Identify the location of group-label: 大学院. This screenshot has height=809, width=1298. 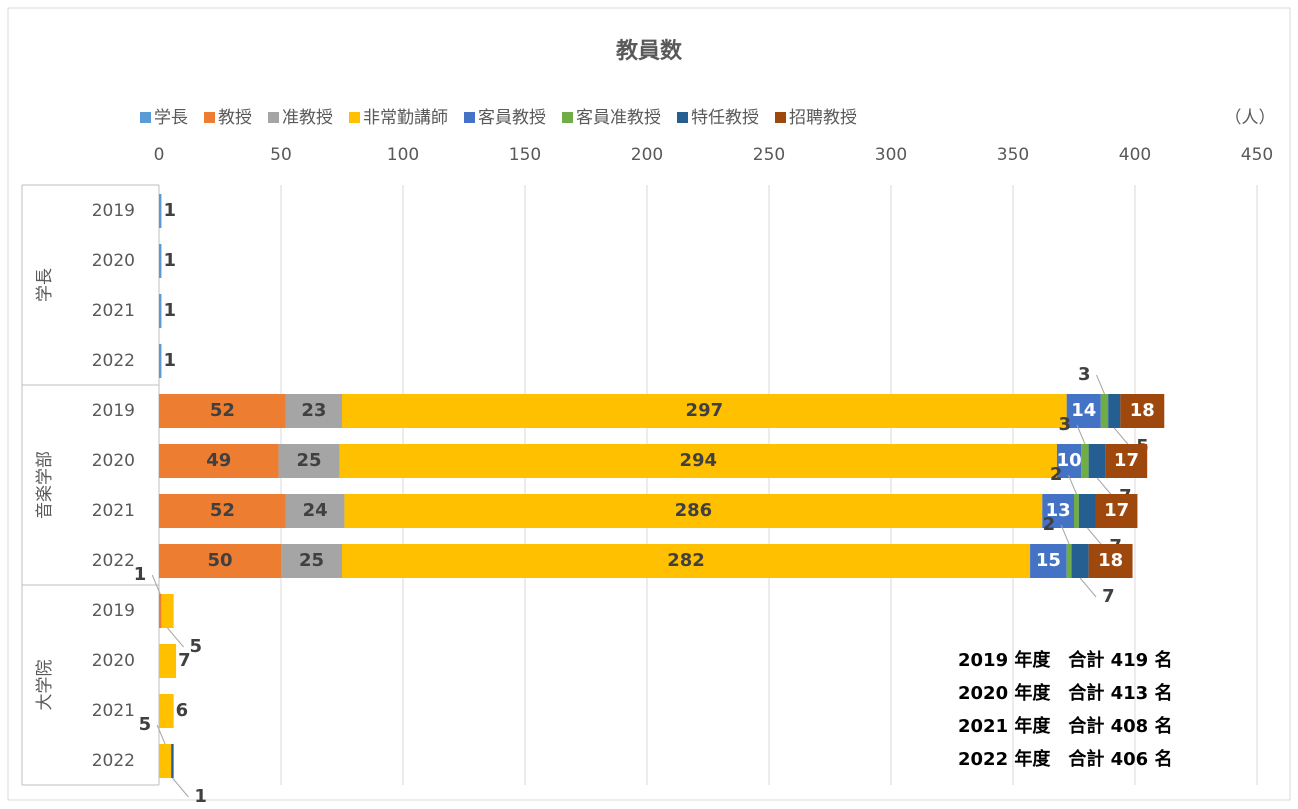
(45, 685).